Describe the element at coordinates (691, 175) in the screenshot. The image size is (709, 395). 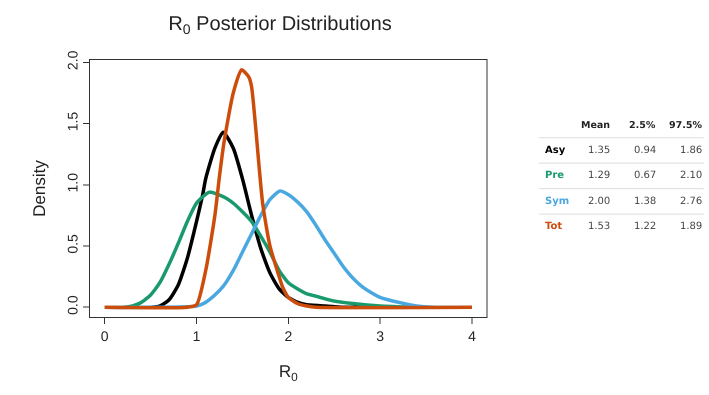
I see `text: 2.10` at that location.